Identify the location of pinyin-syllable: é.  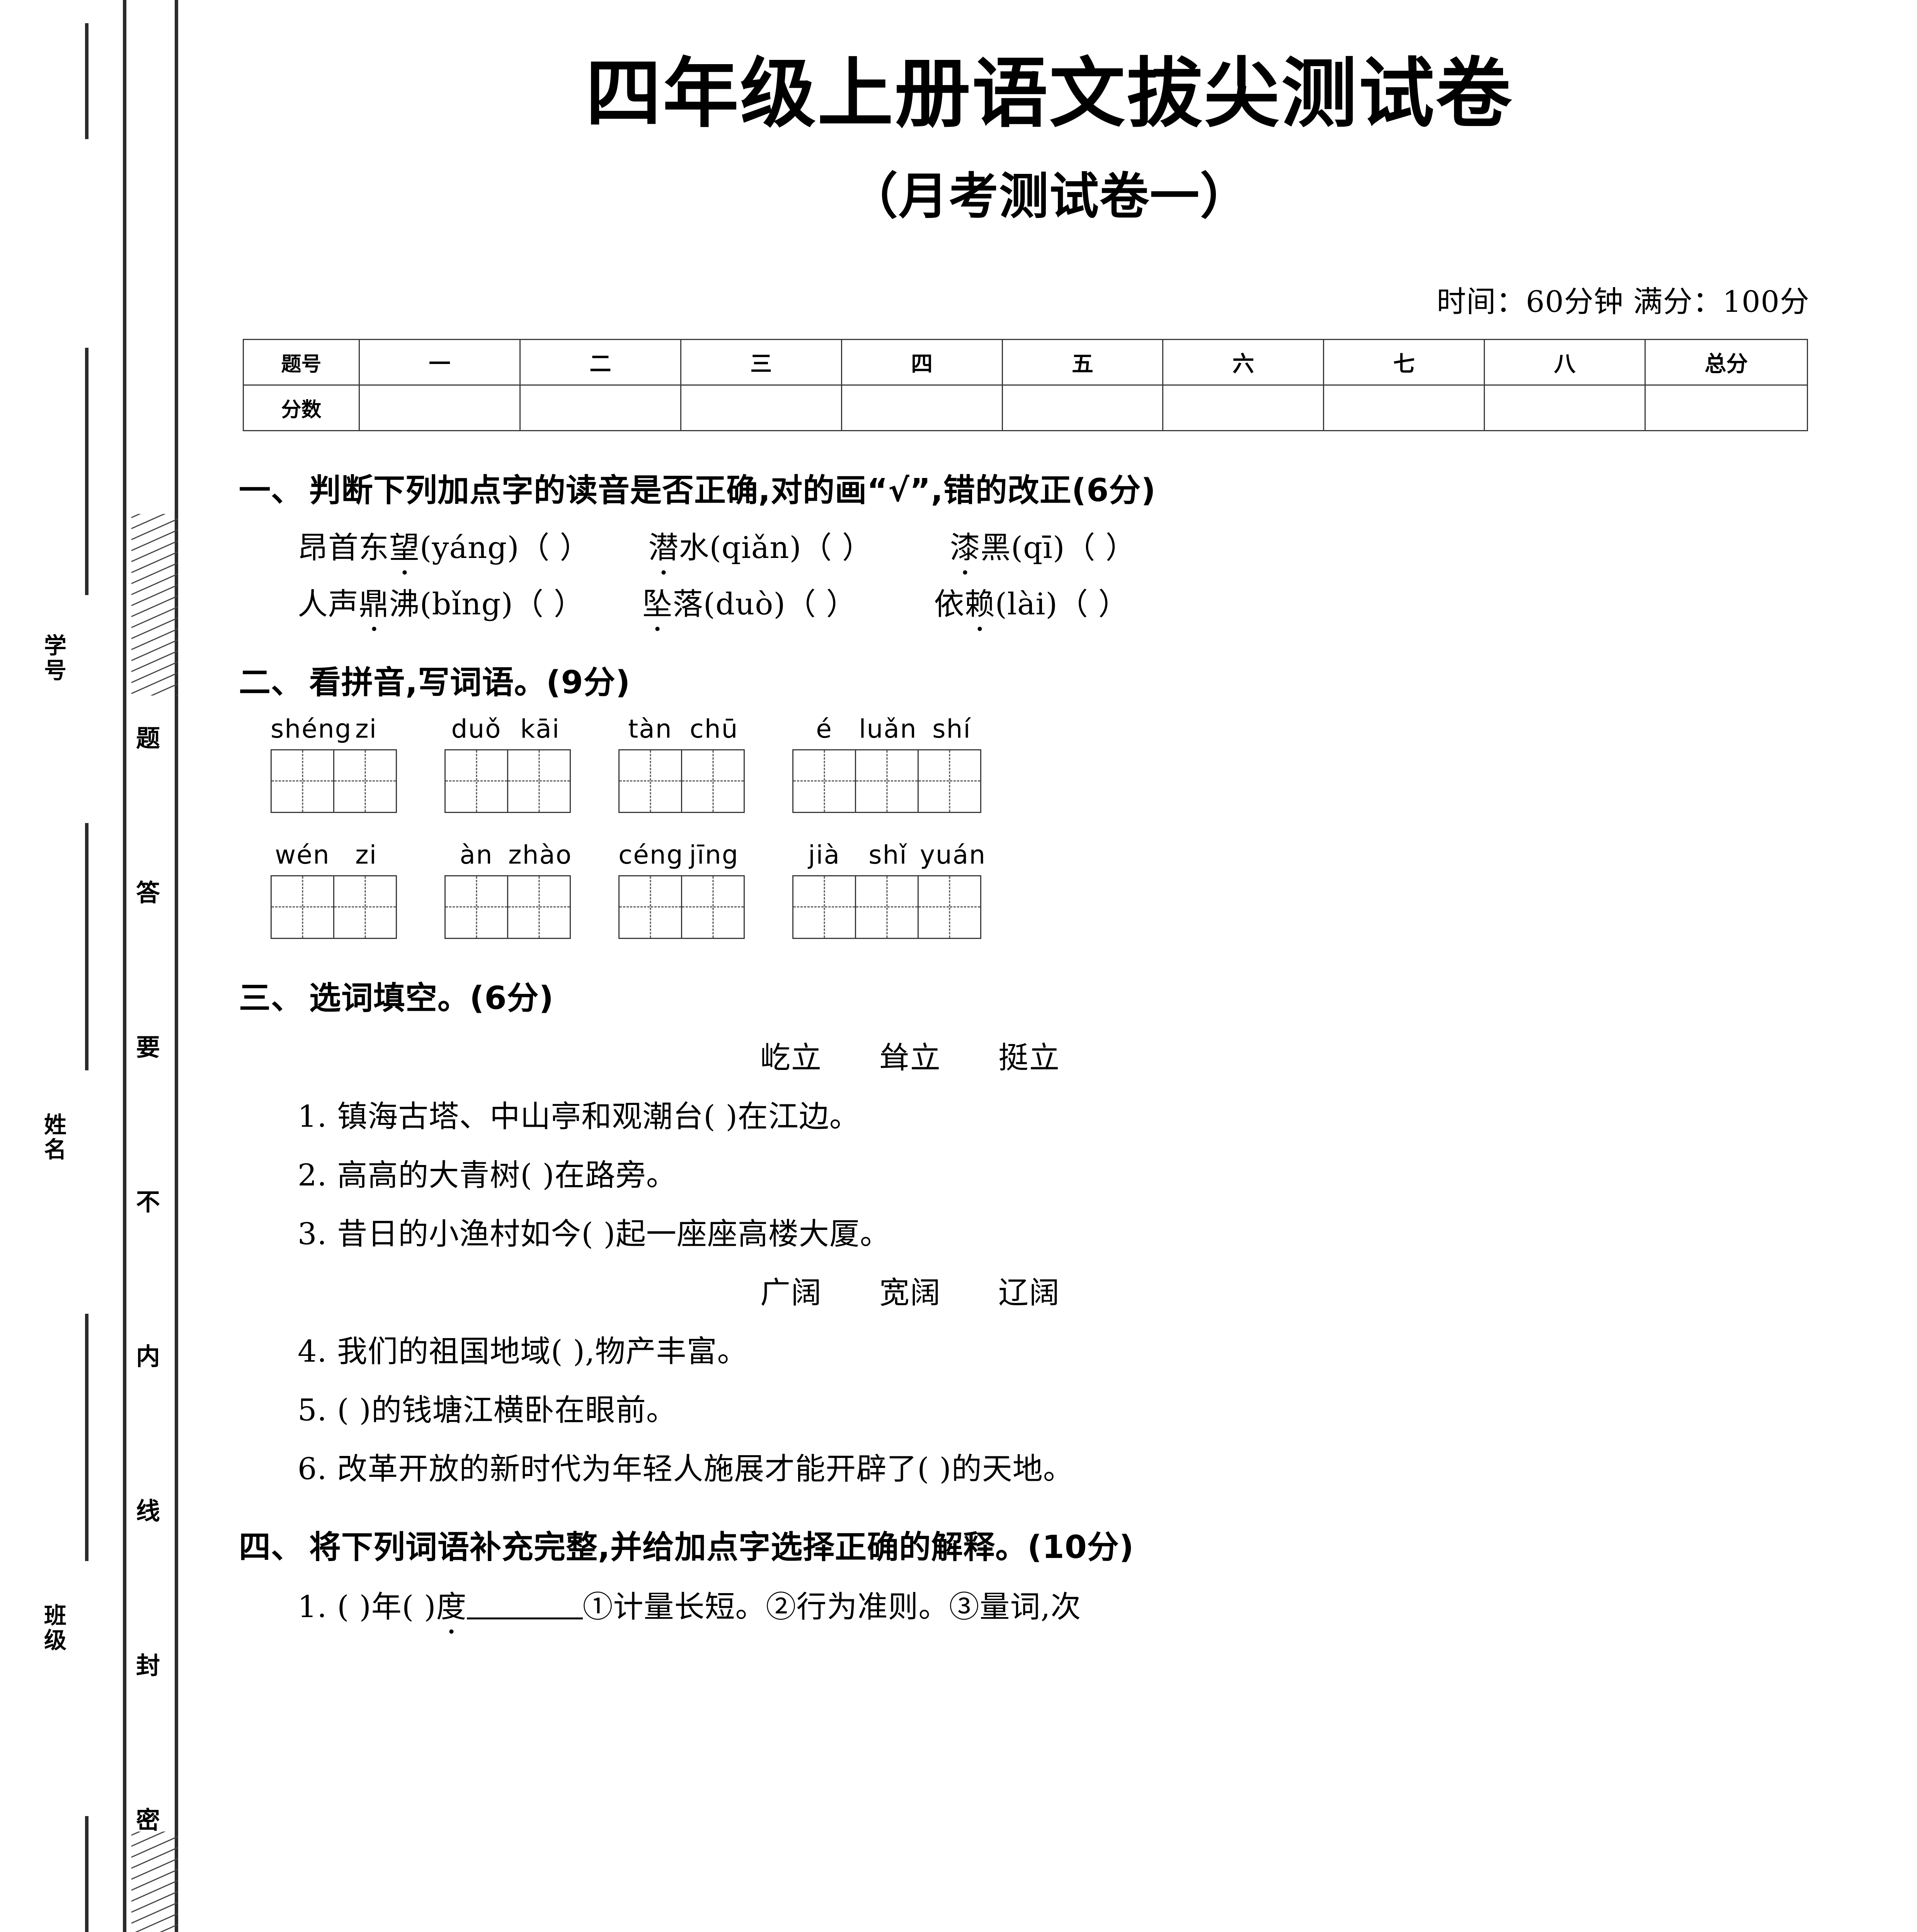
(824, 729).